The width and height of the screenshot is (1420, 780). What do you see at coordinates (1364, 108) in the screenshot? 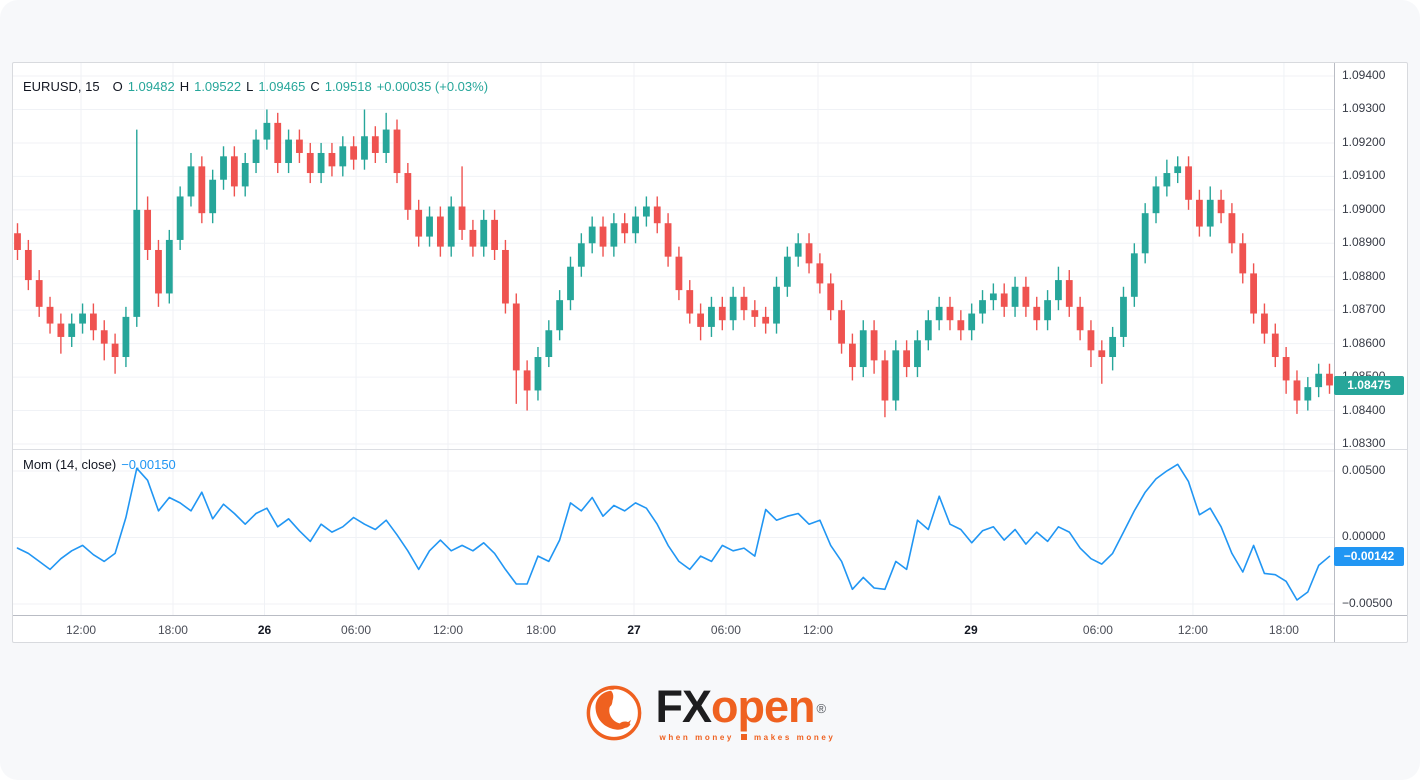
I see `axis-tick-label: 1.09300` at bounding box center [1364, 108].